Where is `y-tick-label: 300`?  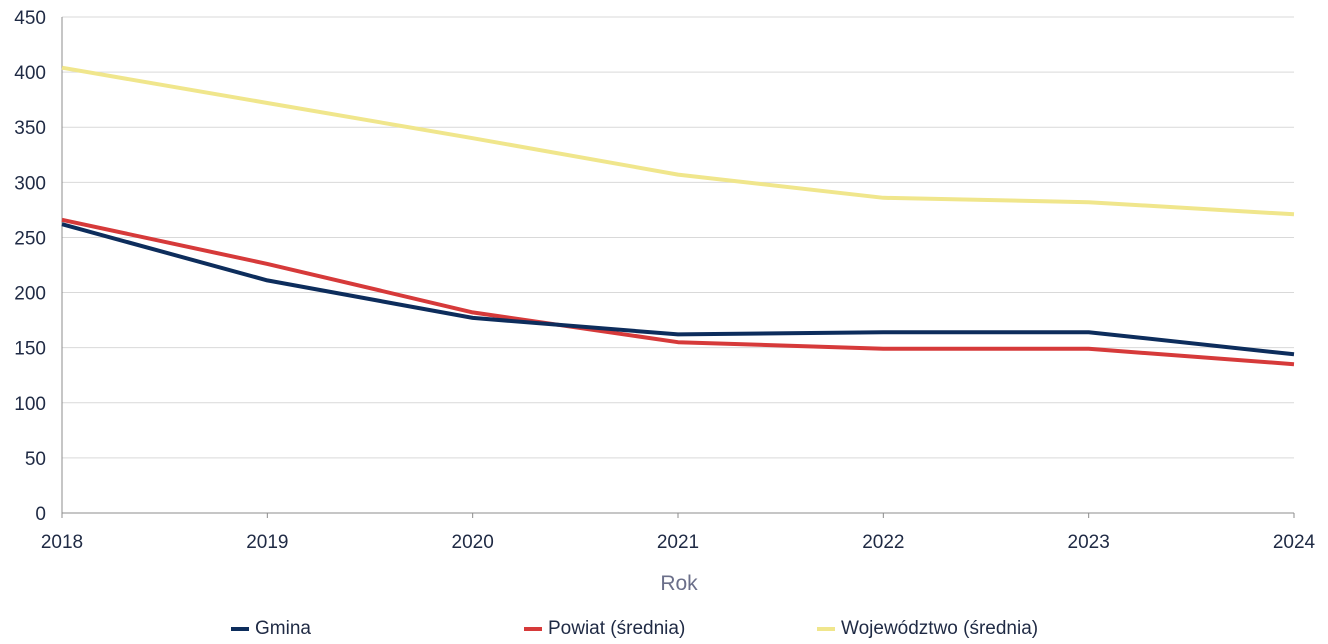
y-tick-label: 300 is located at coordinates (30, 183).